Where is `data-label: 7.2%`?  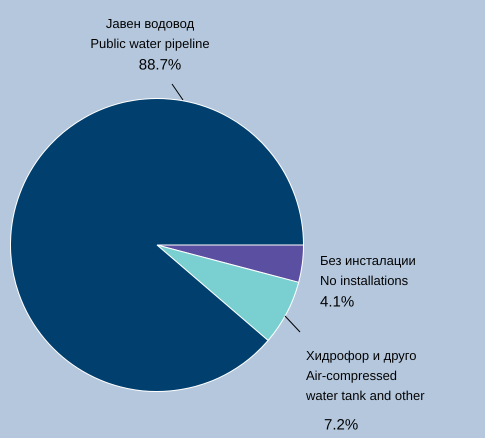 data-label: 7.2% is located at coordinates (341, 425).